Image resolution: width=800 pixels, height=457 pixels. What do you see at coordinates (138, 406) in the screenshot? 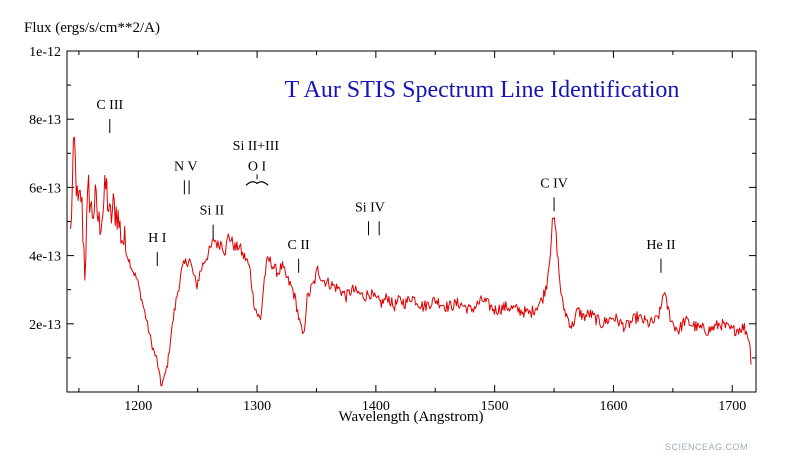
I see `x-tick-label: 1200` at bounding box center [138, 406].